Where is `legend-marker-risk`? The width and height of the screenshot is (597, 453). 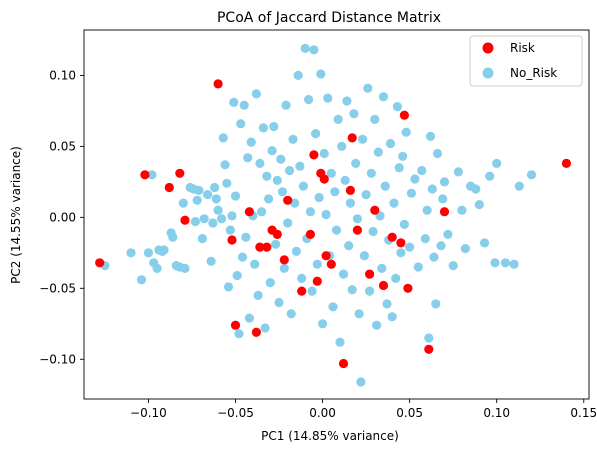
legend-marker-risk is located at coordinates (488, 48).